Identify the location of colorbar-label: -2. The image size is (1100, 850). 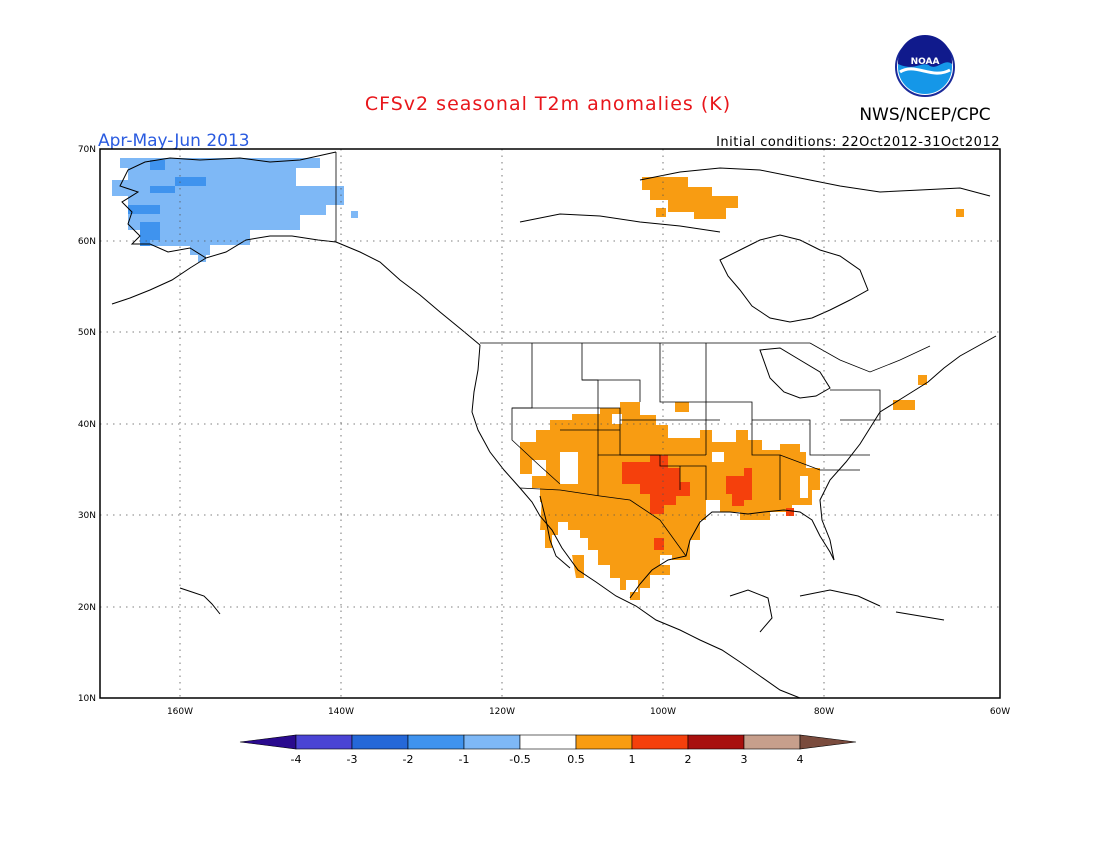
(408, 759).